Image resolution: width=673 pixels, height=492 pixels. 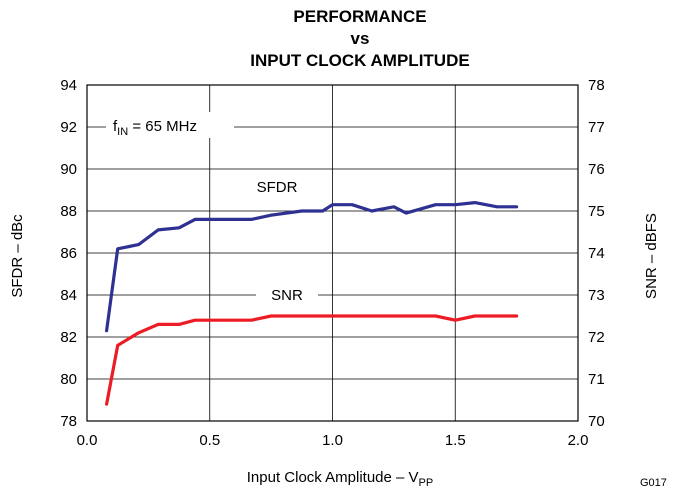 I want to click on y-left-tick-label: 78, so click(x=68, y=421).